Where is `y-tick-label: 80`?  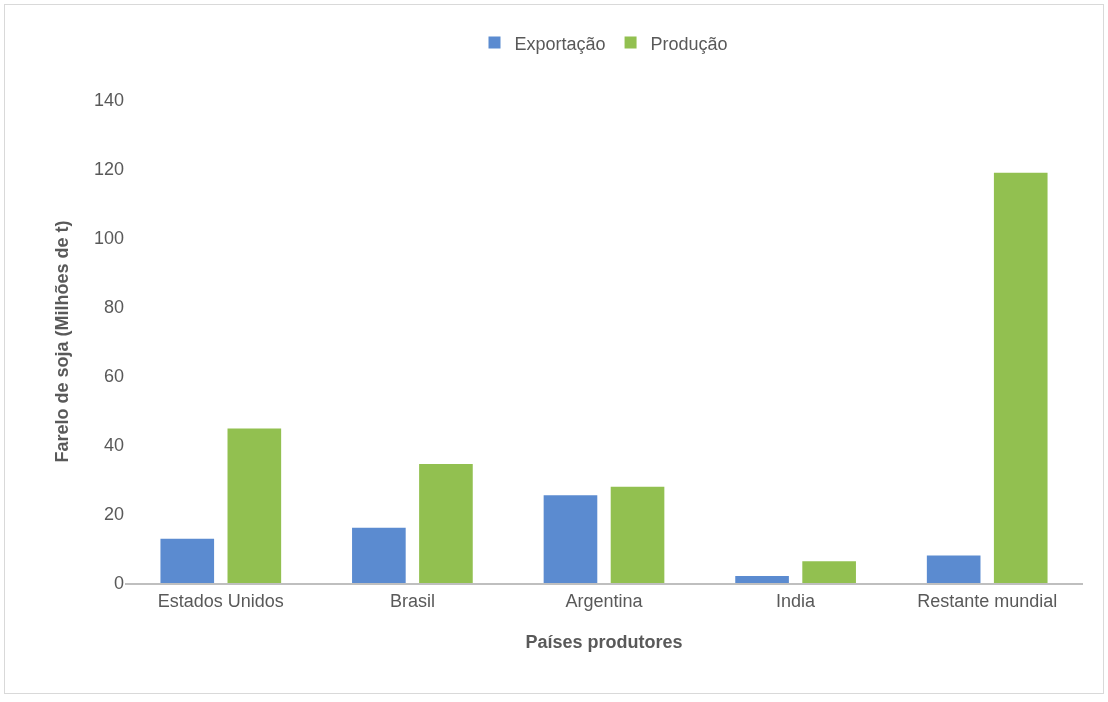 y-tick-label: 80 is located at coordinates (113, 307).